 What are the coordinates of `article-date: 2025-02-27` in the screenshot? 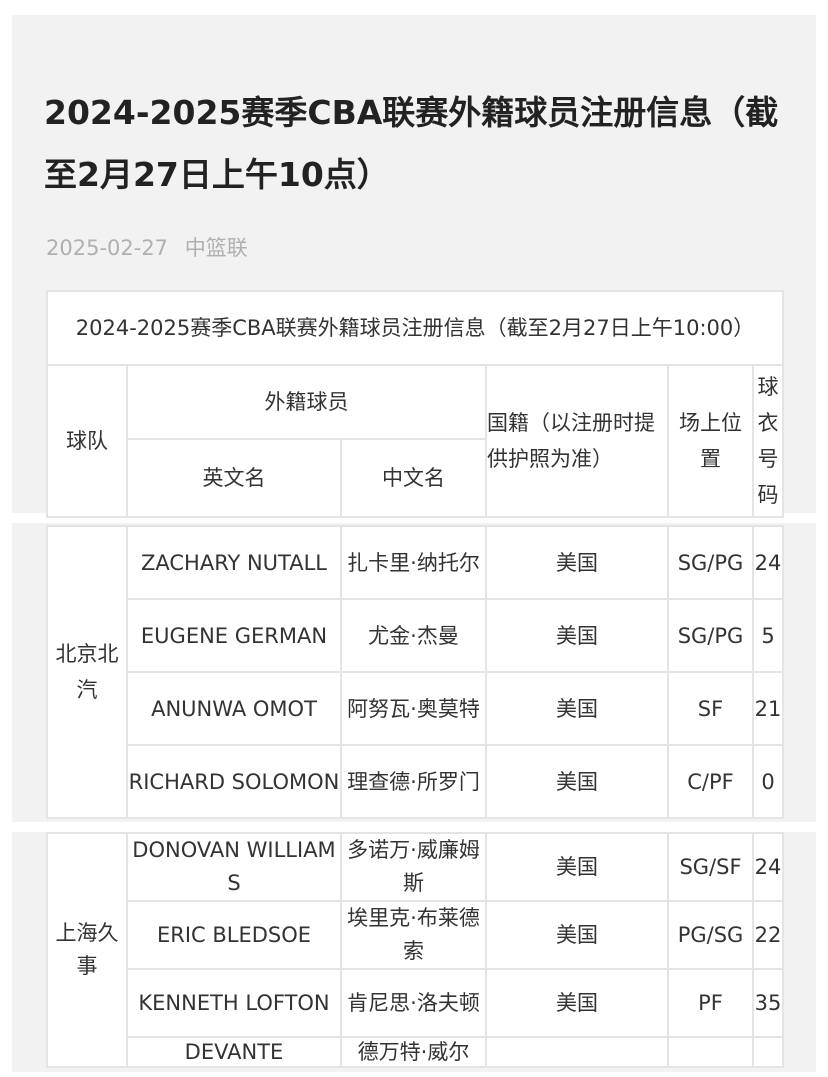 It's located at (107, 248).